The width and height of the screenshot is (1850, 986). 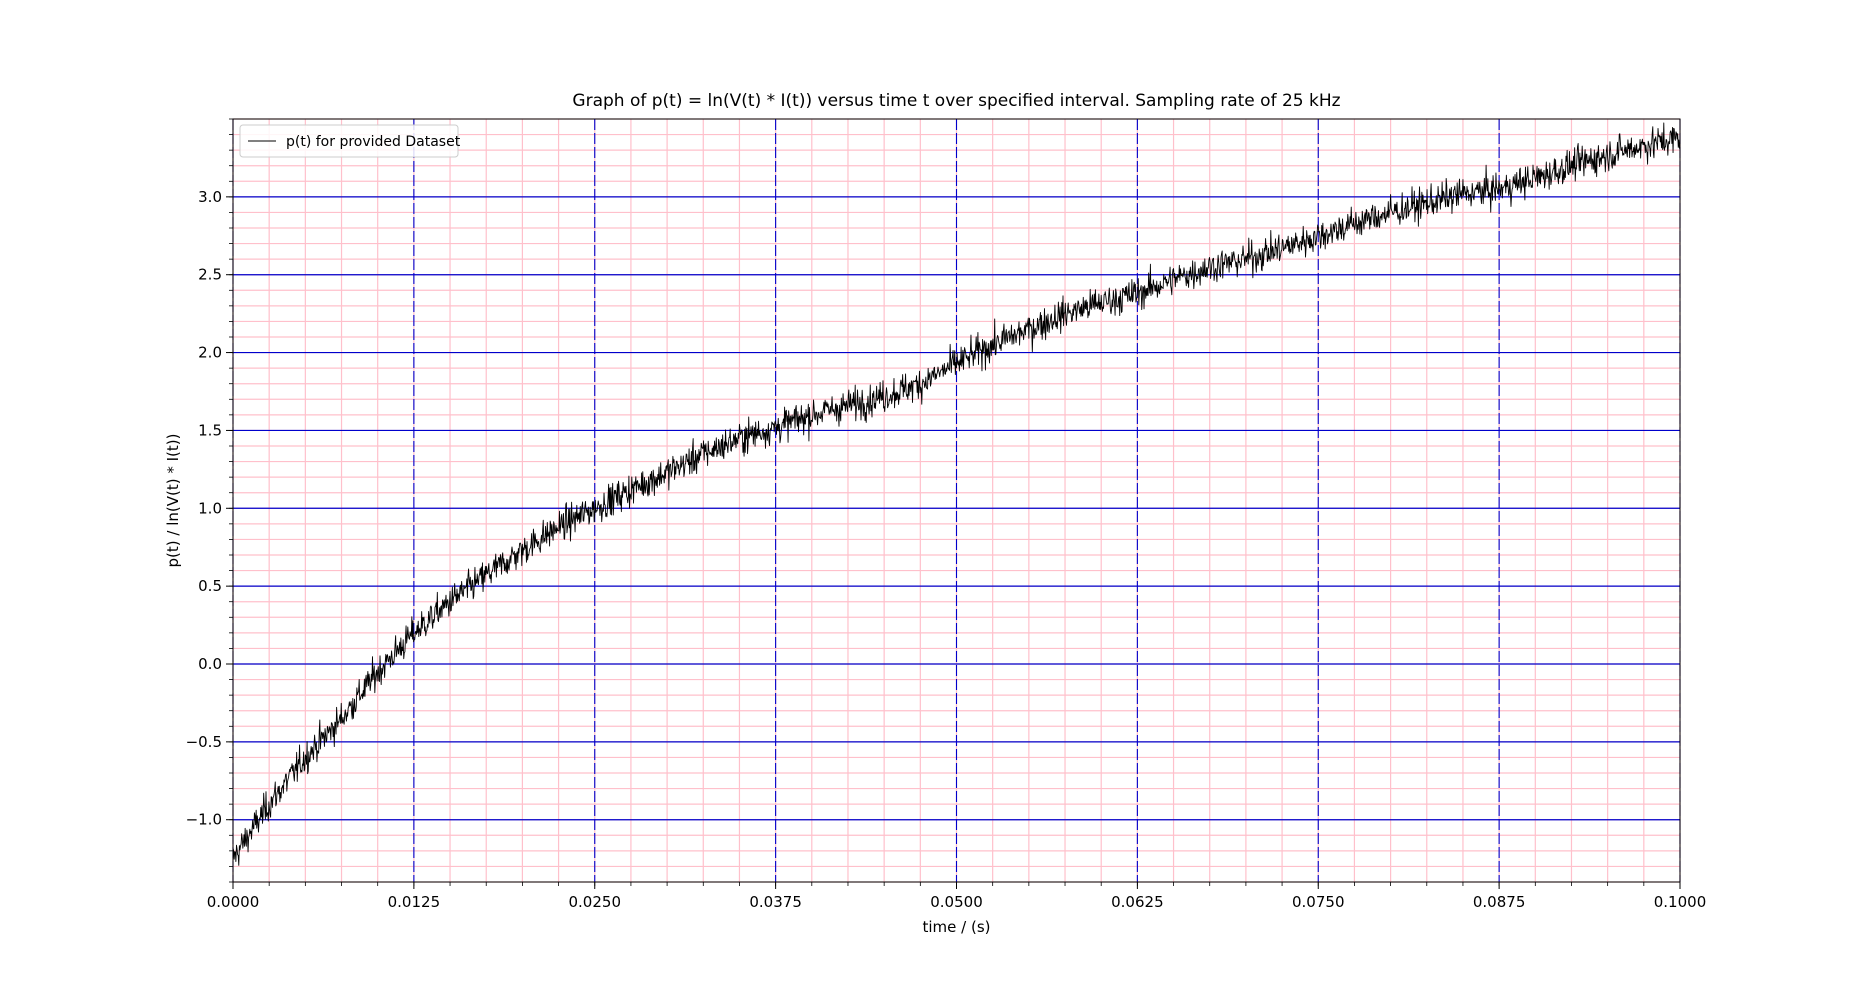 What do you see at coordinates (1680, 902) in the screenshot?
I see `x-tick-label: 0.1000` at bounding box center [1680, 902].